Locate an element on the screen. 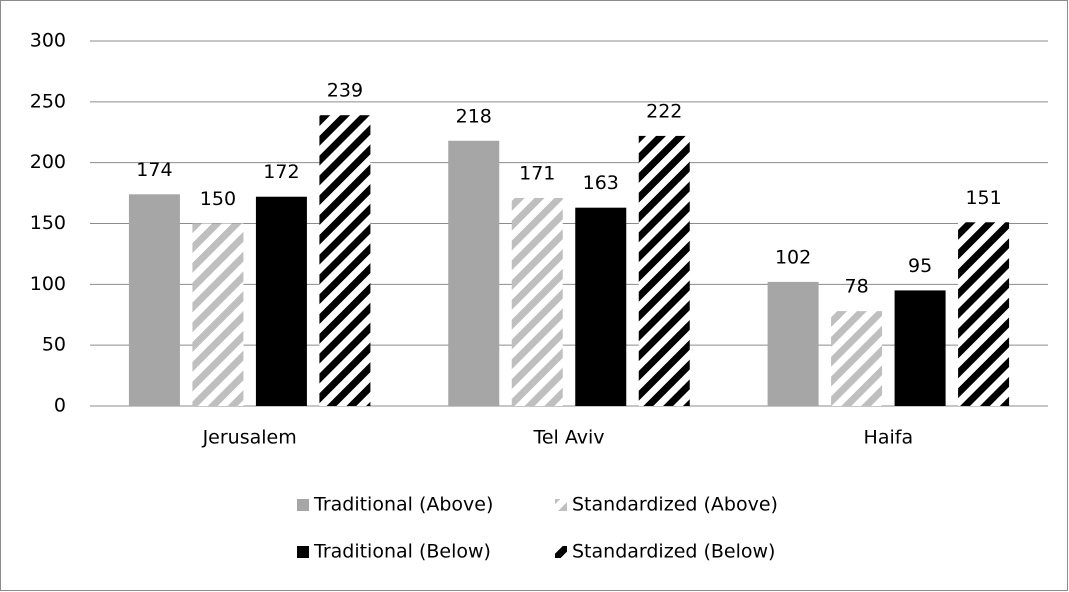 The image size is (1069, 592). y-tick-label: 250 is located at coordinates (48, 101).